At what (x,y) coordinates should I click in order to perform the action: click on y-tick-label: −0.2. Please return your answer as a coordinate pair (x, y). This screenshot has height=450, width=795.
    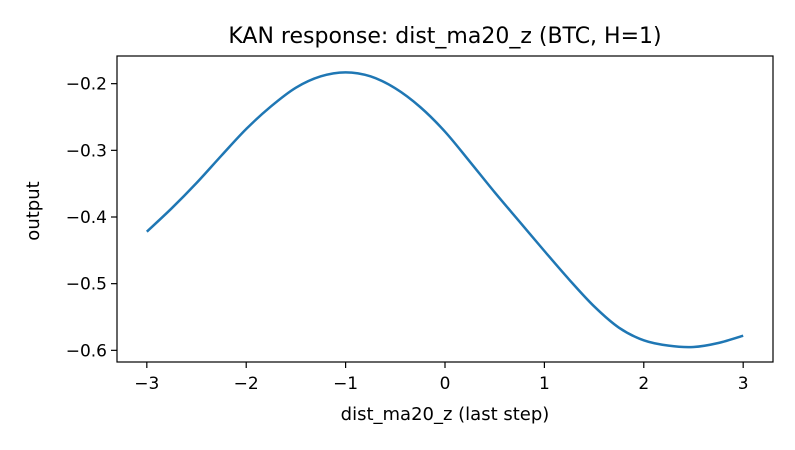
    Looking at the image, I should click on (86, 85).